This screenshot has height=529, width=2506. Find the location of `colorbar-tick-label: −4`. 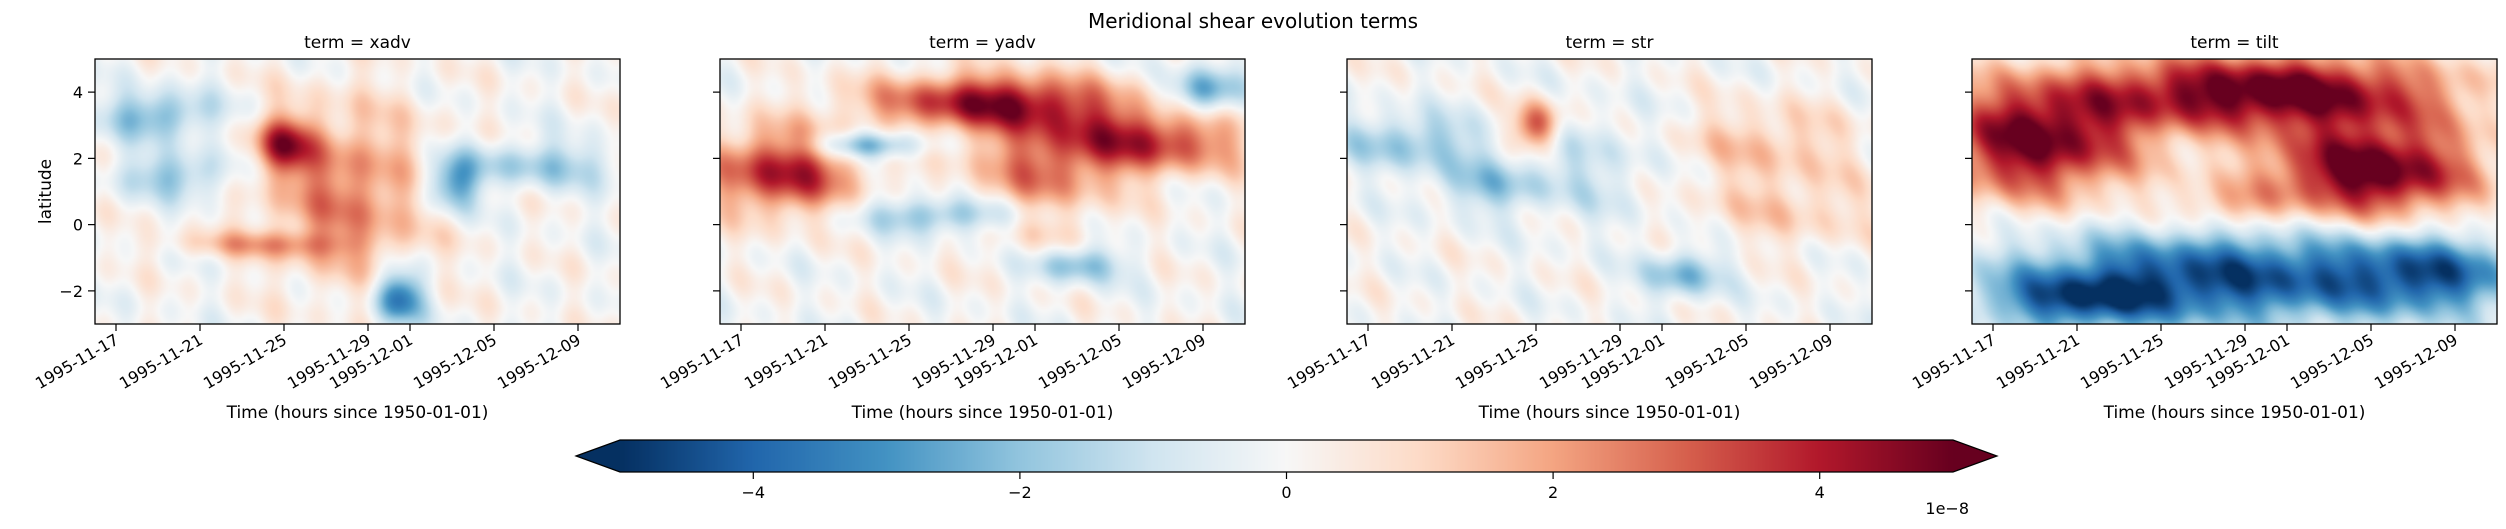

colorbar-tick-label: −4 is located at coordinates (754, 492).